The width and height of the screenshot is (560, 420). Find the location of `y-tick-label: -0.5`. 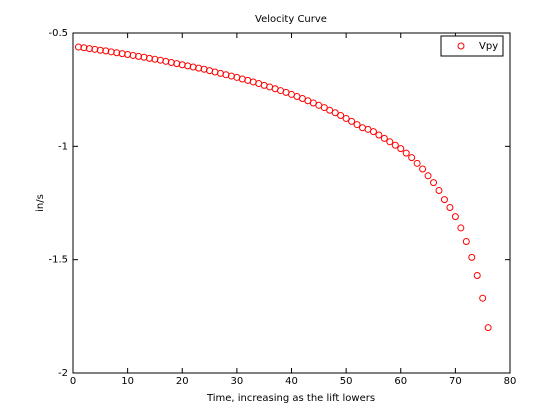

y-tick-label: -0.5 is located at coordinates (58, 33).